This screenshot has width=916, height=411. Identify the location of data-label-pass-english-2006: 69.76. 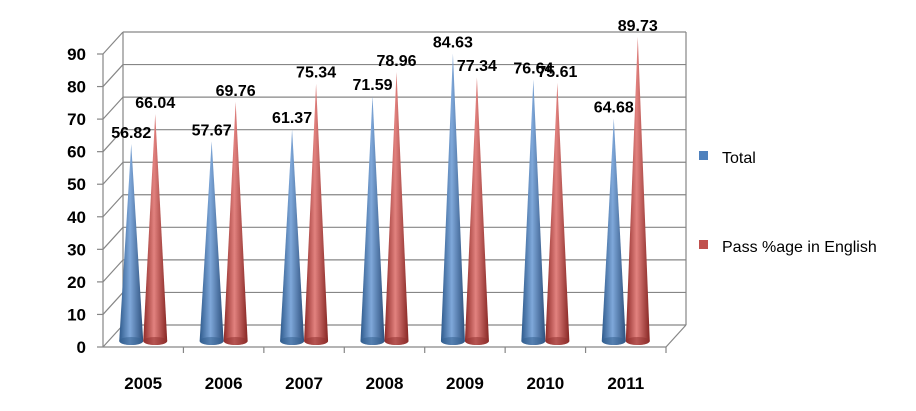
(236, 91).